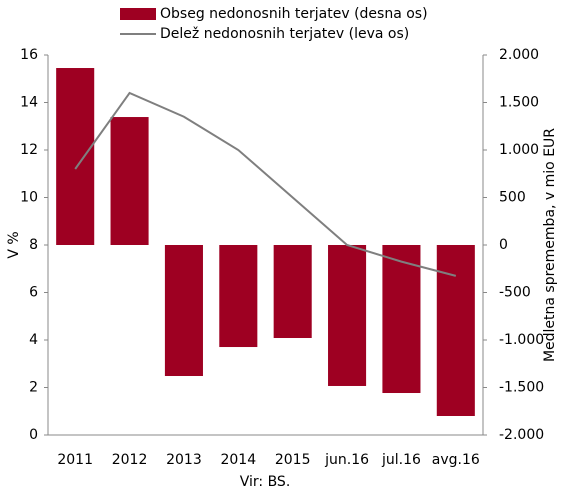 This screenshot has width=564, height=494. Describe the element at coordinates (75, 460) in the screenshot. I see `x-tick-label: 2011` at that location.